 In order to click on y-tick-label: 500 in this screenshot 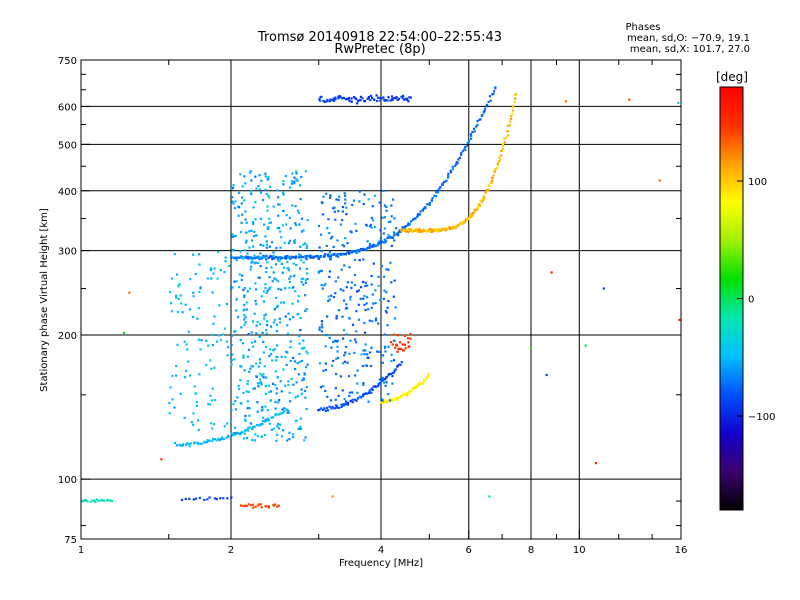, I will do `click(67, 145)`.